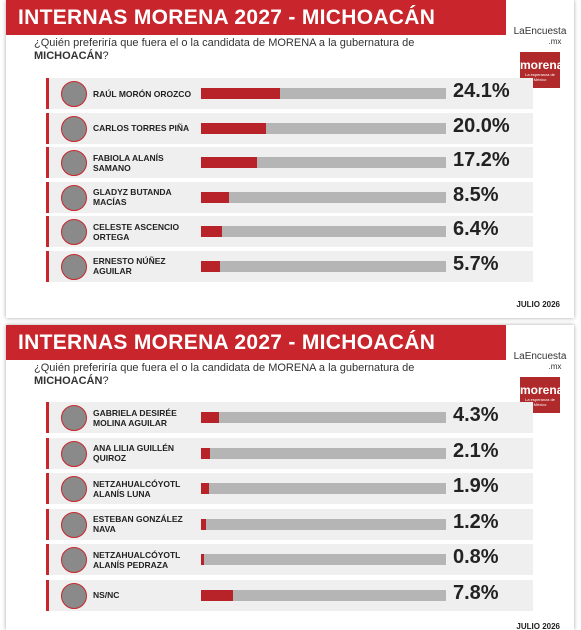  Describe the element at coordinates (129, 266) in the screenshot. I see `candidate-name: ERNESTO NÚÑEZ AGUILAR` at that location.